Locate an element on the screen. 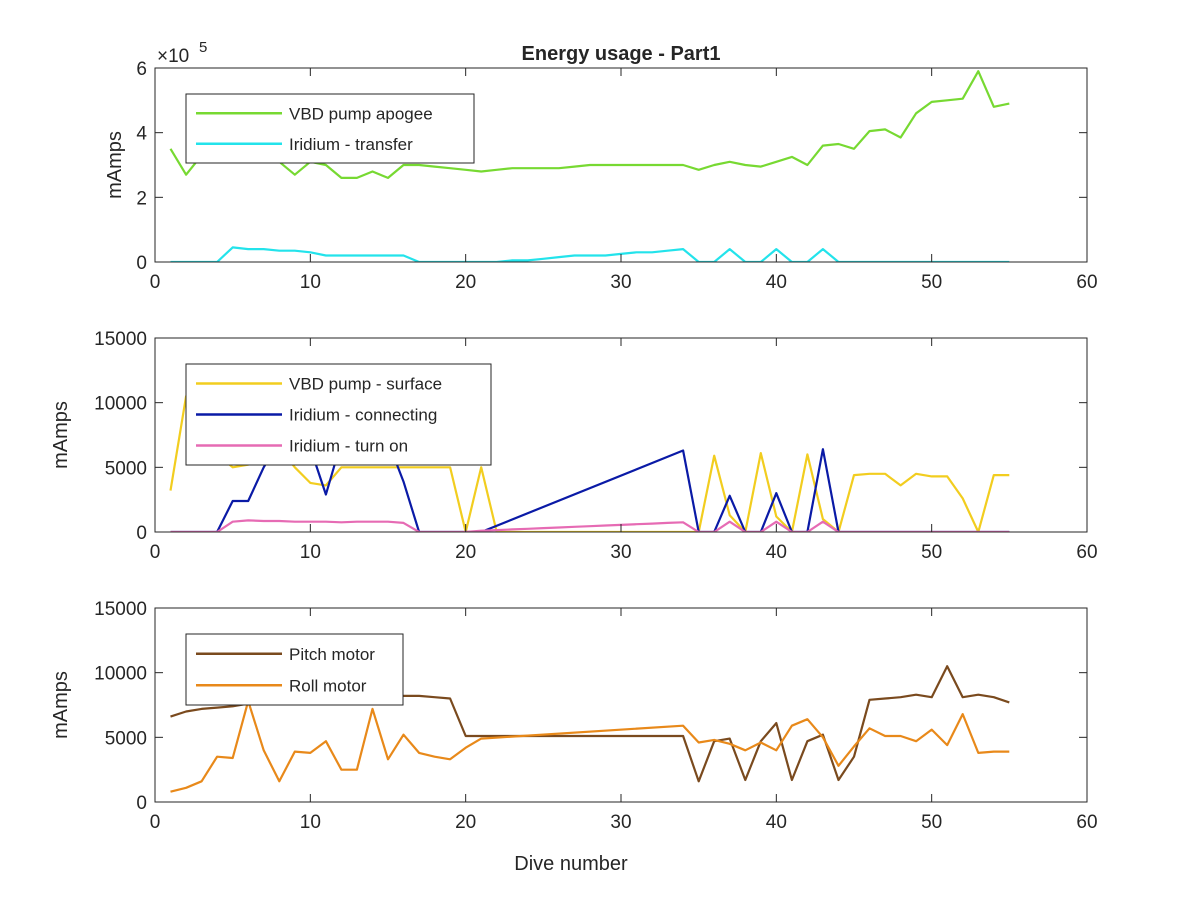 The height and width of the screenshot is (905, 1200). series-line-iridium-turn-on is located at coordinates (590, 525).